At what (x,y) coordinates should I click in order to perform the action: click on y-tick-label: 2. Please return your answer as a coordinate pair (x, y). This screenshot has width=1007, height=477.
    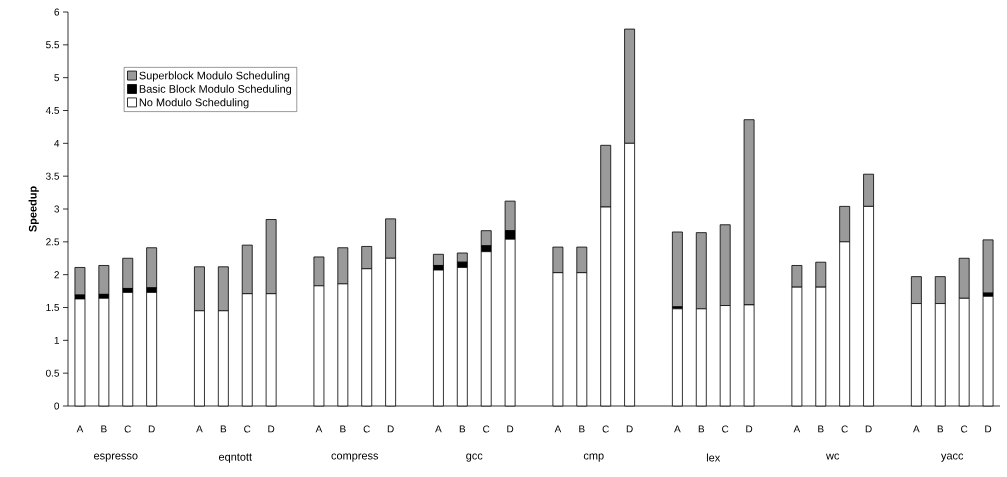
    Looking at the image, I should click on (56, 275).